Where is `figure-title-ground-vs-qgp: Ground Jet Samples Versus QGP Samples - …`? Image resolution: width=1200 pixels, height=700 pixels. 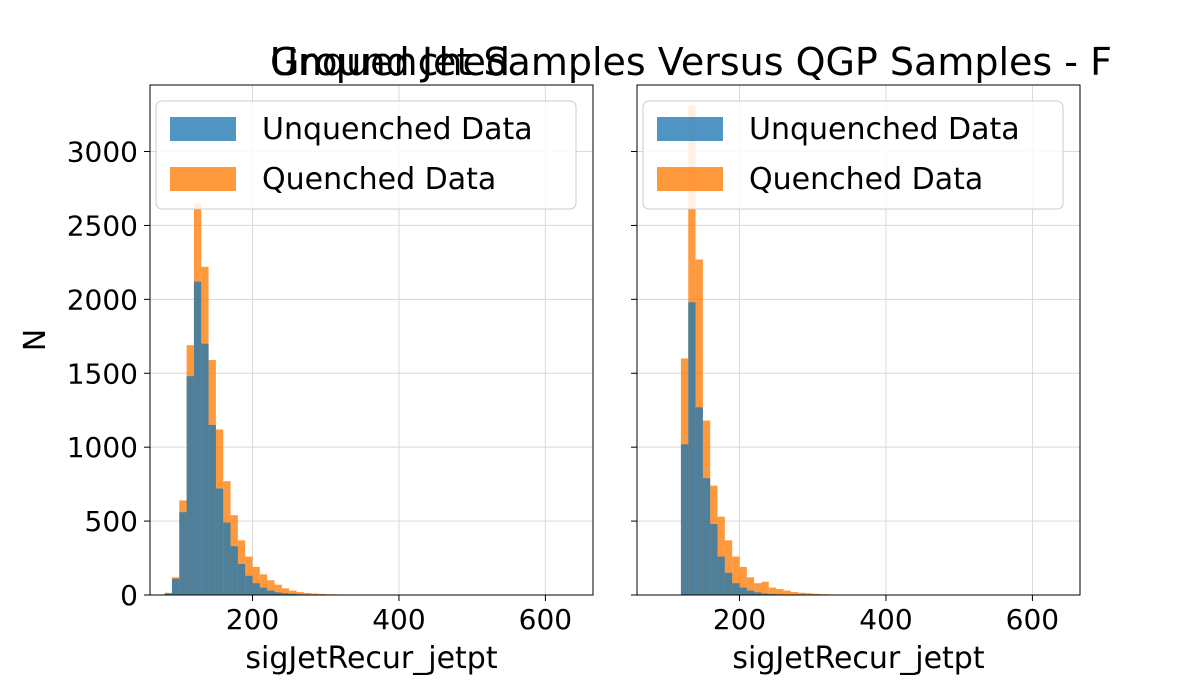 figure-title-ground-vs-qgp: Ground Jet Samples Versus QGP Samples - … is located at coordinates (691, 62).